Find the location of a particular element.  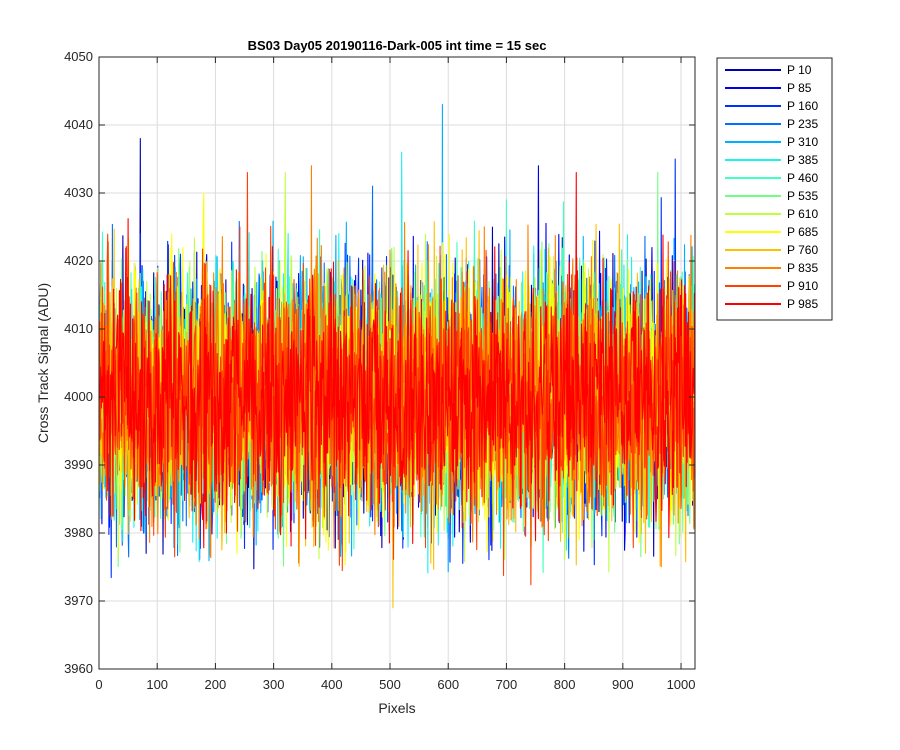

x-tick-label: 300 is located at coordinates (274, 684).